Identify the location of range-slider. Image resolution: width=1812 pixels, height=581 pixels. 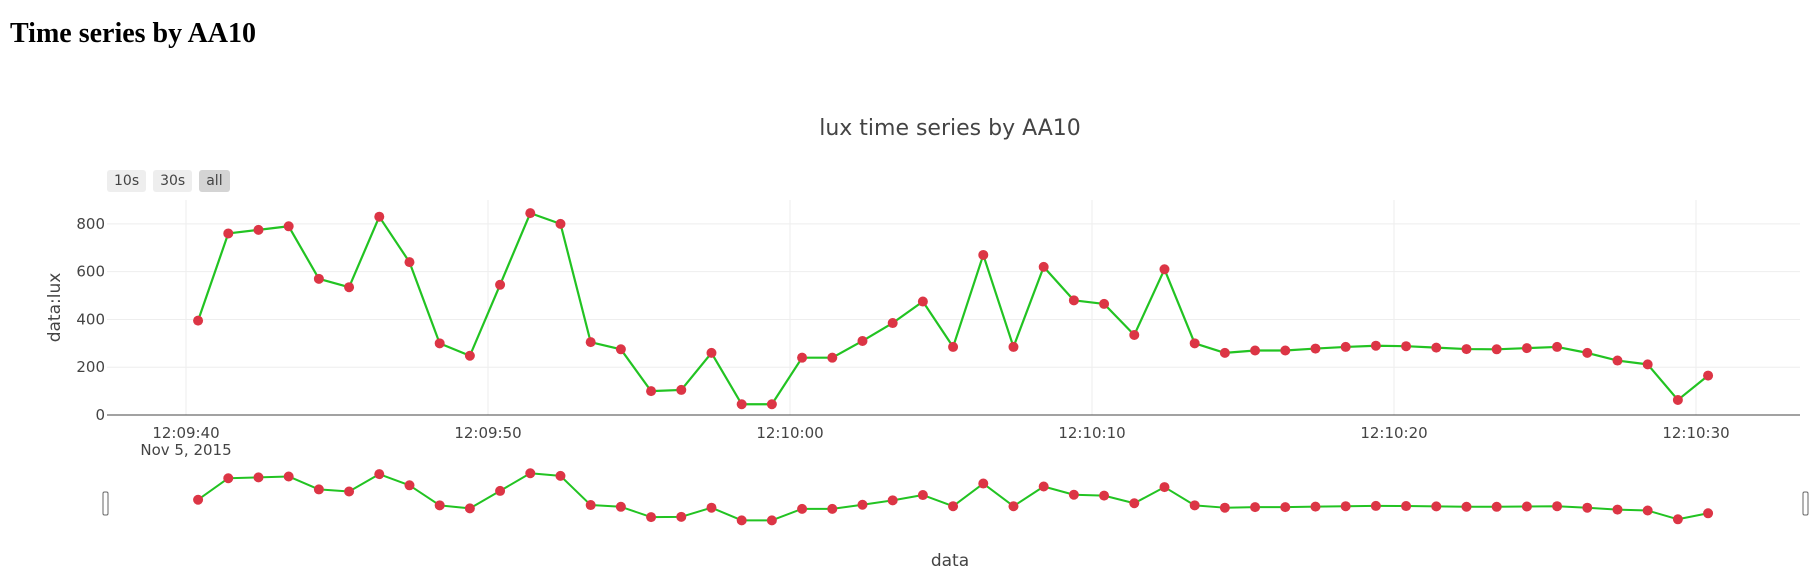
(953, 497).